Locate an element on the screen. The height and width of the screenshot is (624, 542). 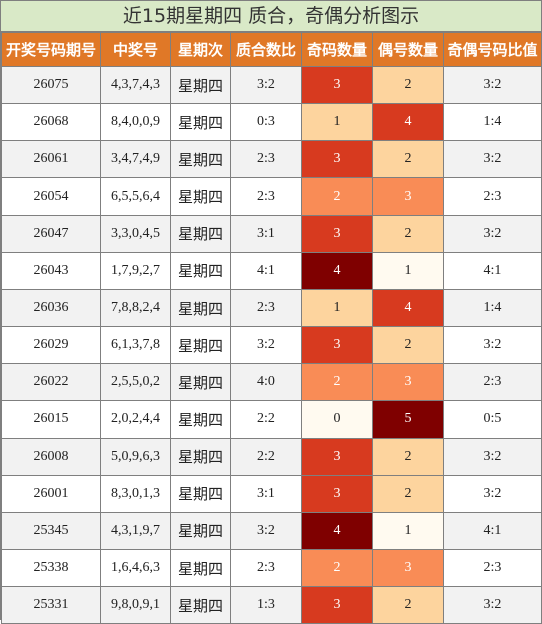
table-header-row: 开奖号码期号 中奖号 星期次 质合数比 奇码数量 偶号数量 奇偶号码比值 is located at coordinates (271, 49).